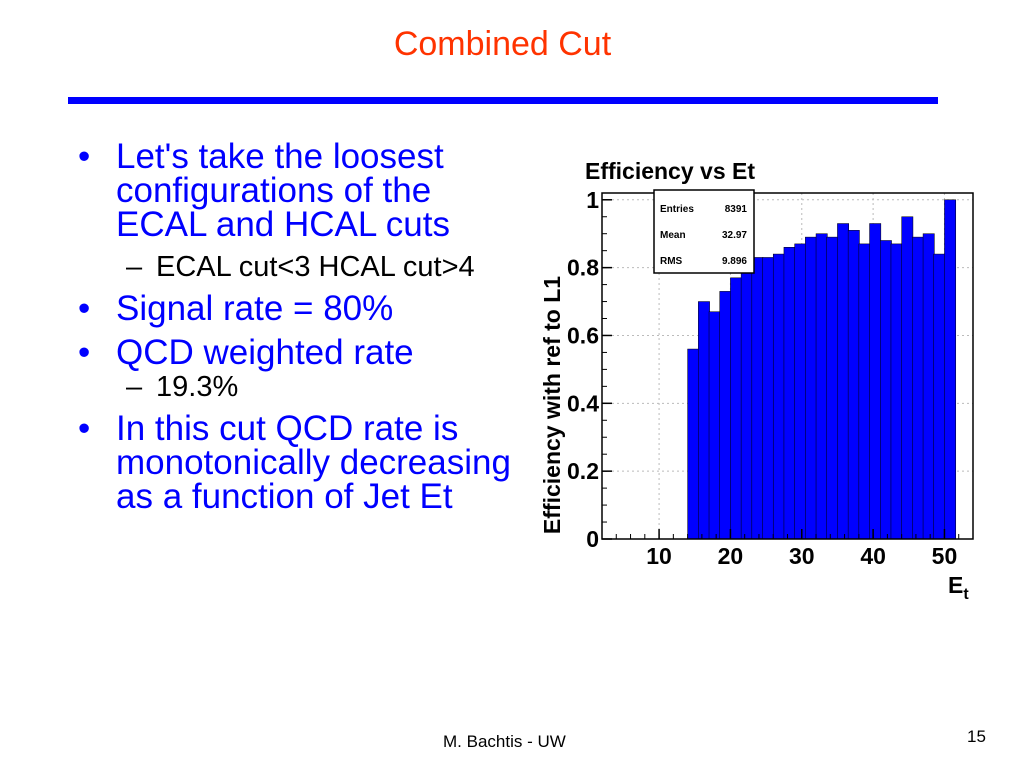 The height and width of the screenshot is (767, 1023). Describe the element at coordinates (659, 556) in the screenshot. I see `x-tick-label: 10` at that location.